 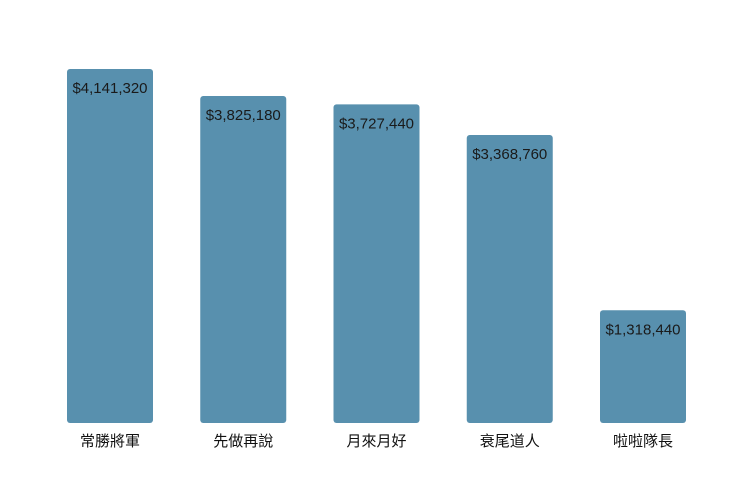 I want to click on category-labels-layer: 常勝將軍 先做再說 月來月好 衰尾道人 啦啦隊長, so click(x=376, y=441).